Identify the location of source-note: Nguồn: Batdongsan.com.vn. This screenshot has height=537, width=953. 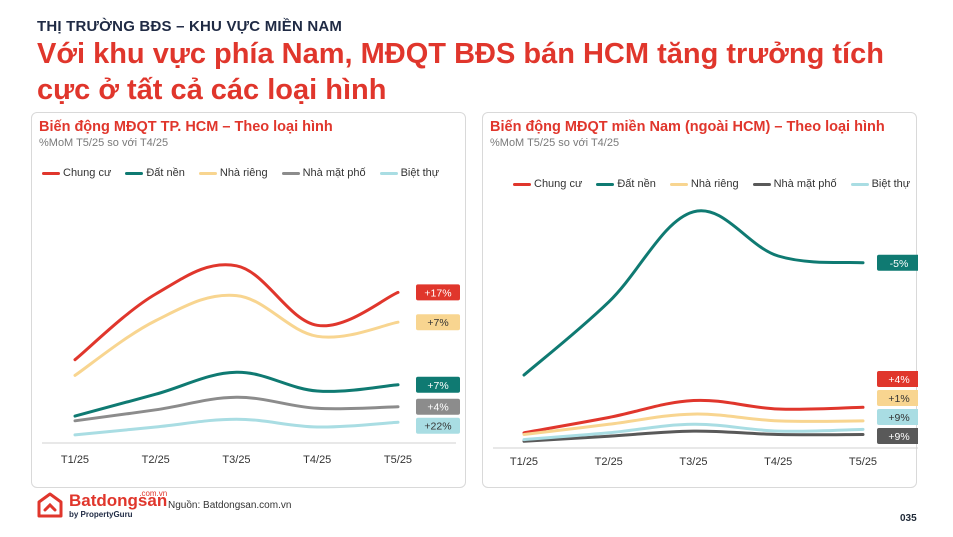
(230, 505).